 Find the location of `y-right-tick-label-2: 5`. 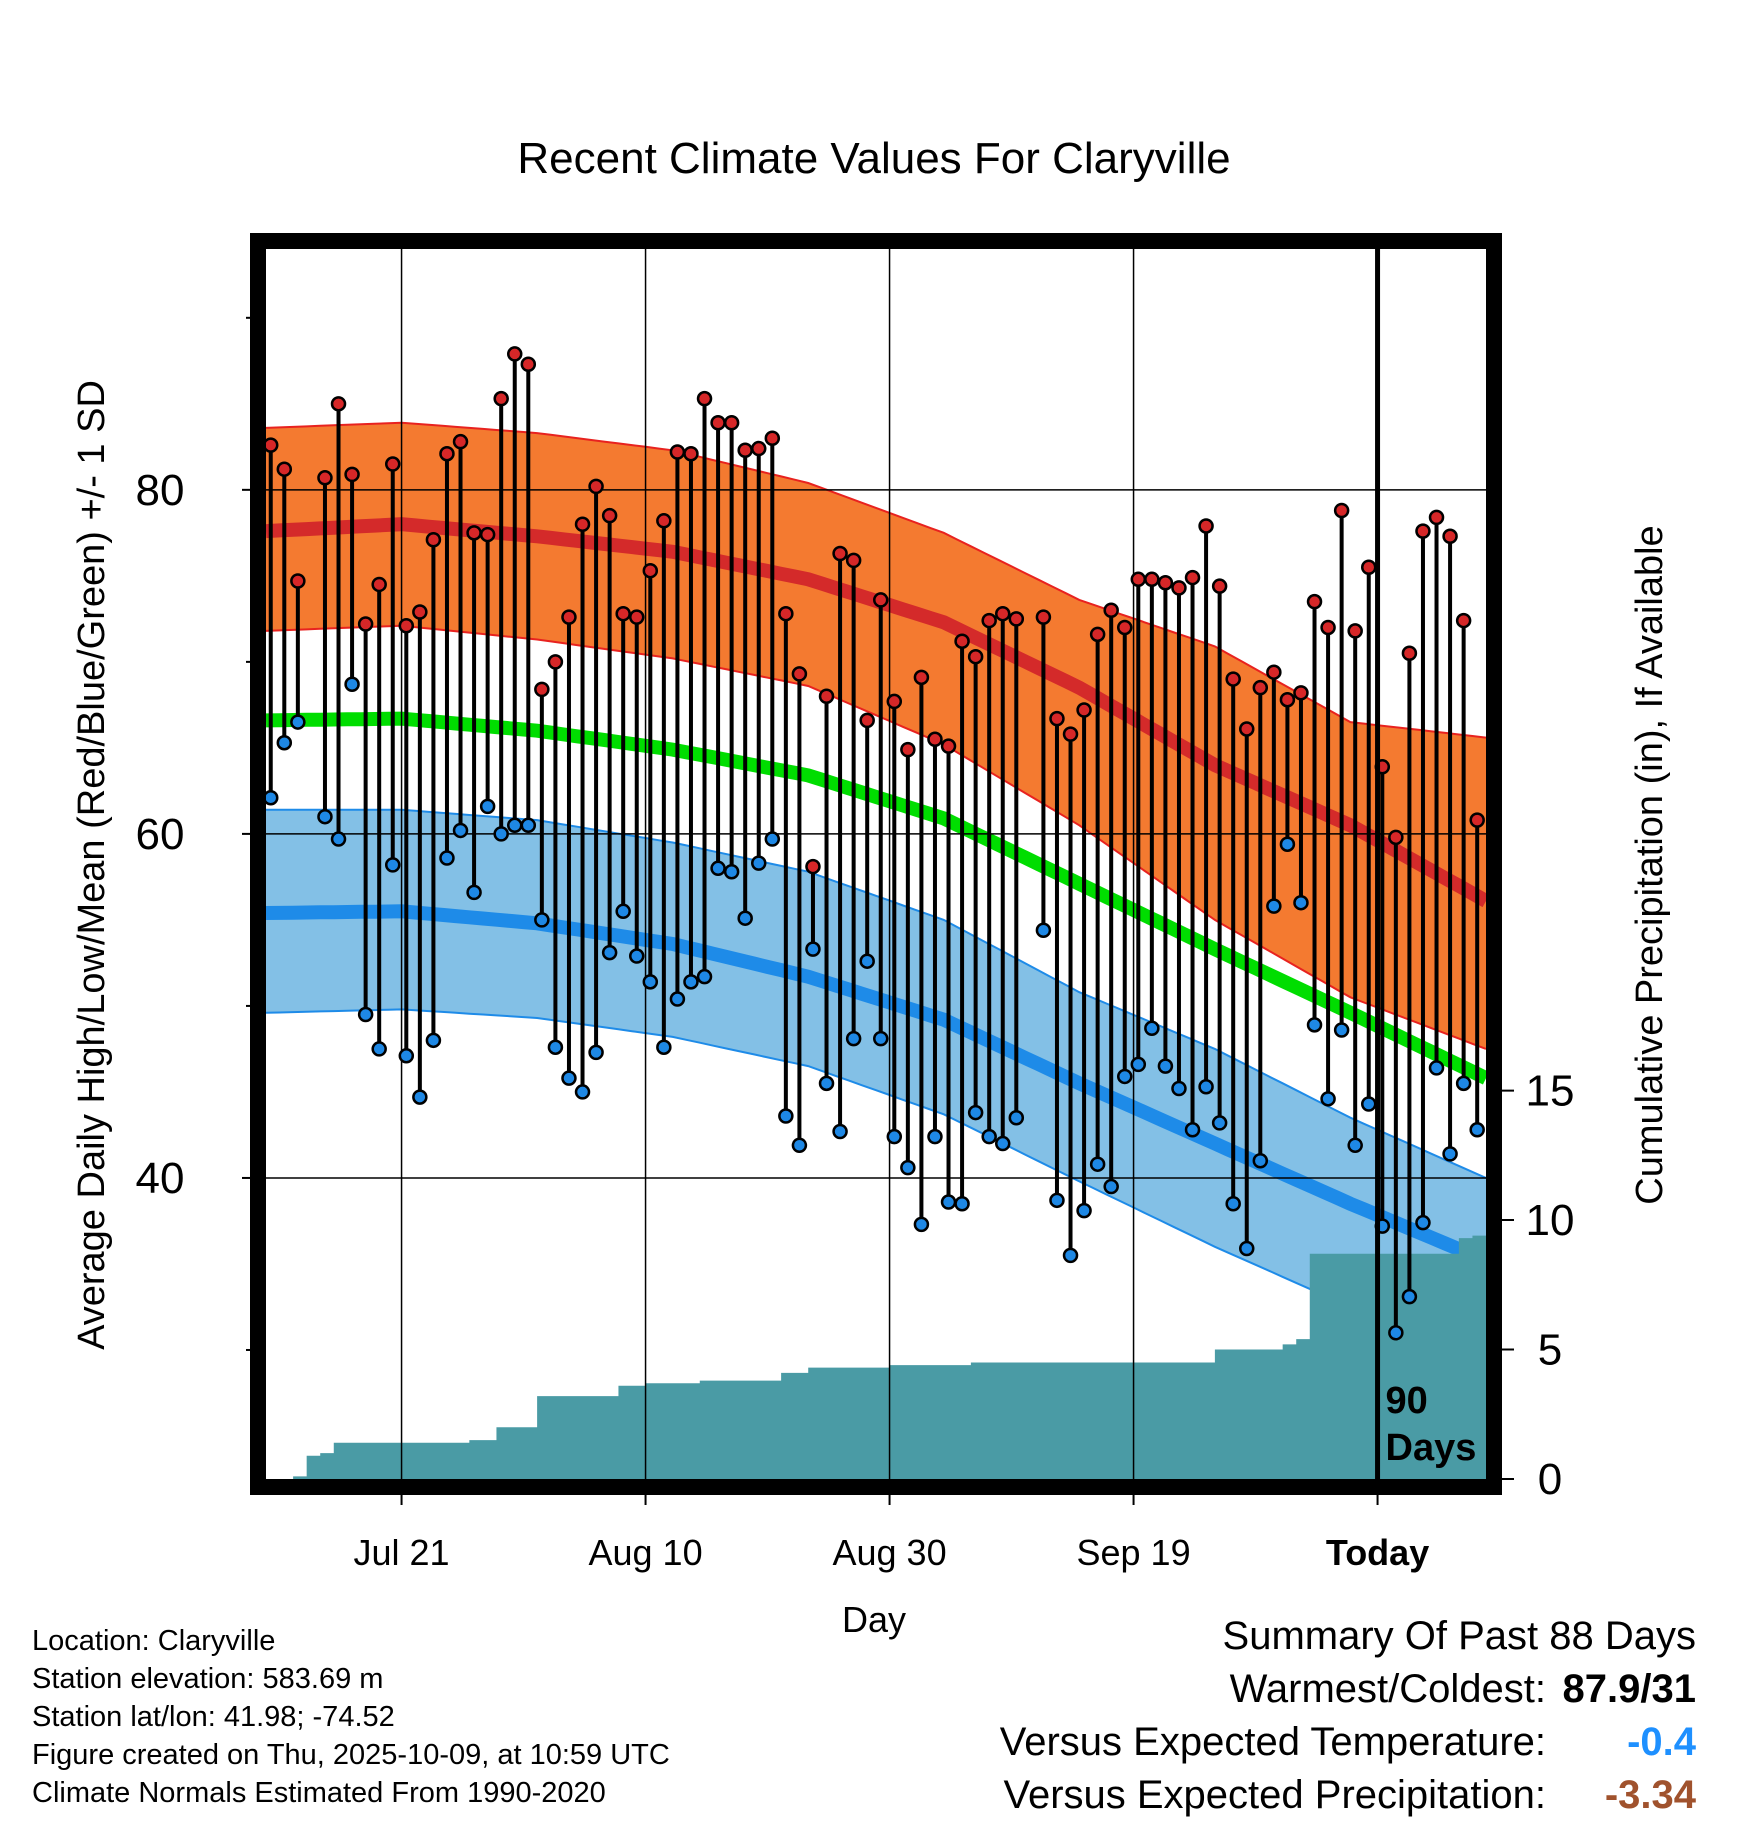

y-right-tick-label-2: 5 is located at coordinates (1550, 1350).